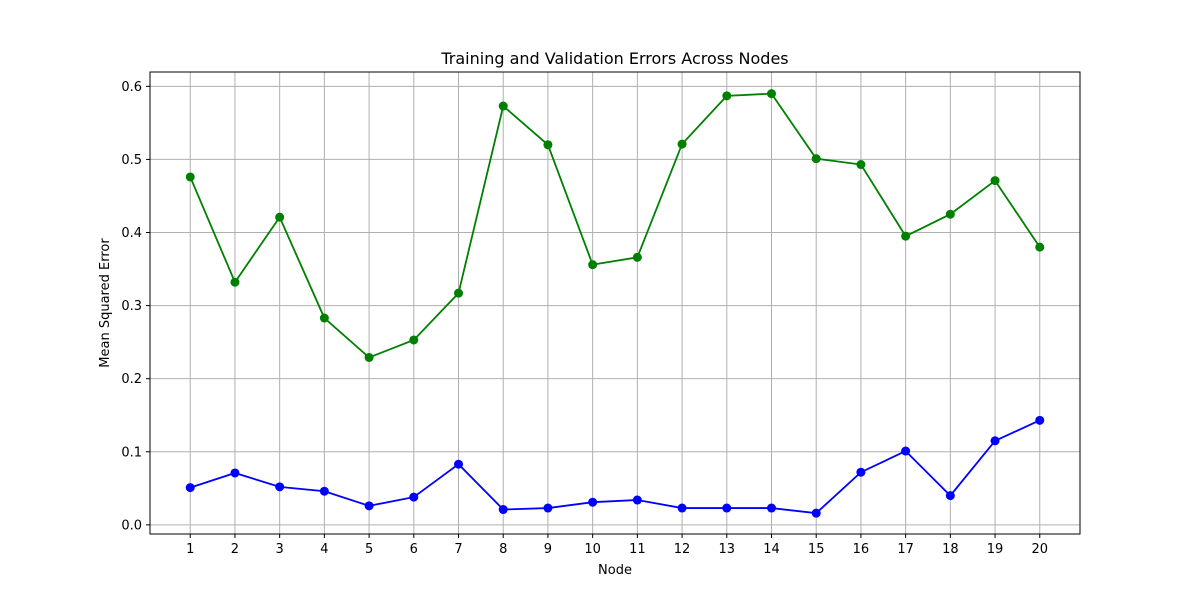 This screenshot has width=1200, height=600. I want to click on x-tick-label: 16, so click(861, 549).